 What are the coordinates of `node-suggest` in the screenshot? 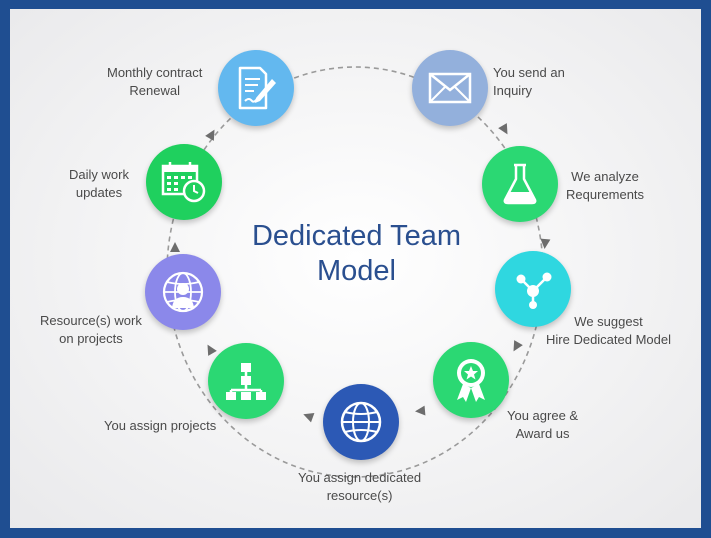 It's located at (533, 289).